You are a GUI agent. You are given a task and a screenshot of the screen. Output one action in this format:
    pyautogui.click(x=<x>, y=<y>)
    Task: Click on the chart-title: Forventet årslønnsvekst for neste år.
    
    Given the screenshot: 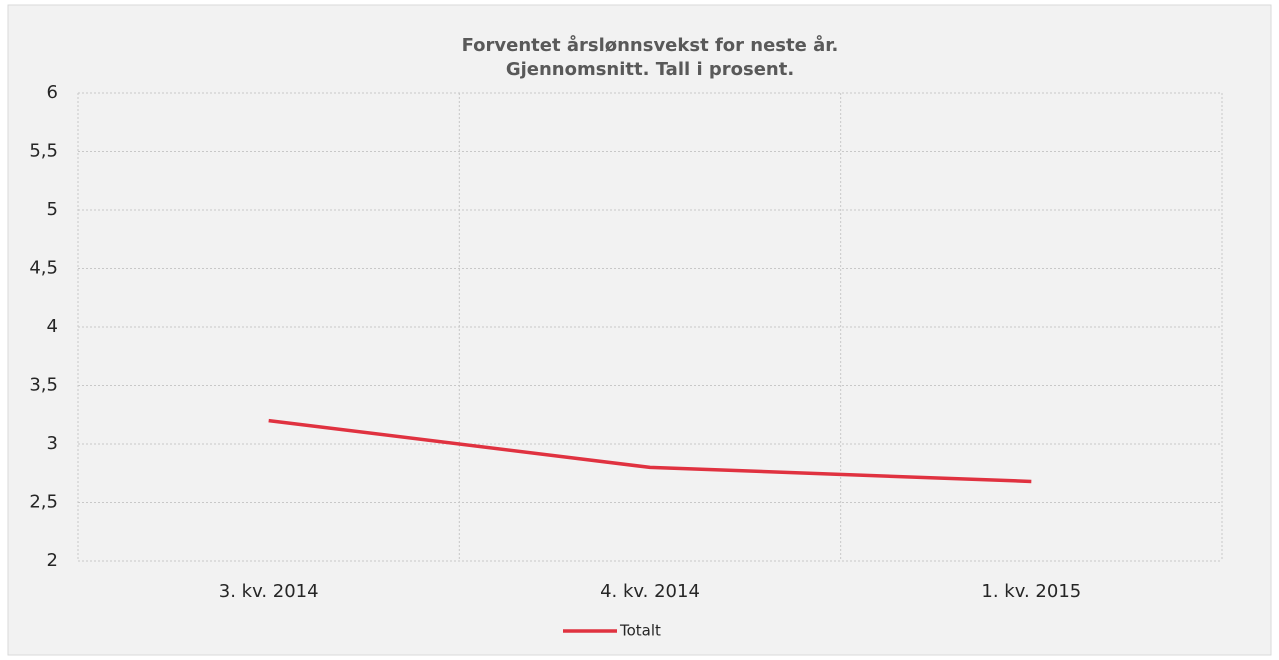 What is the action you would take?
    pyautogui.click(x=650, y=45)
    